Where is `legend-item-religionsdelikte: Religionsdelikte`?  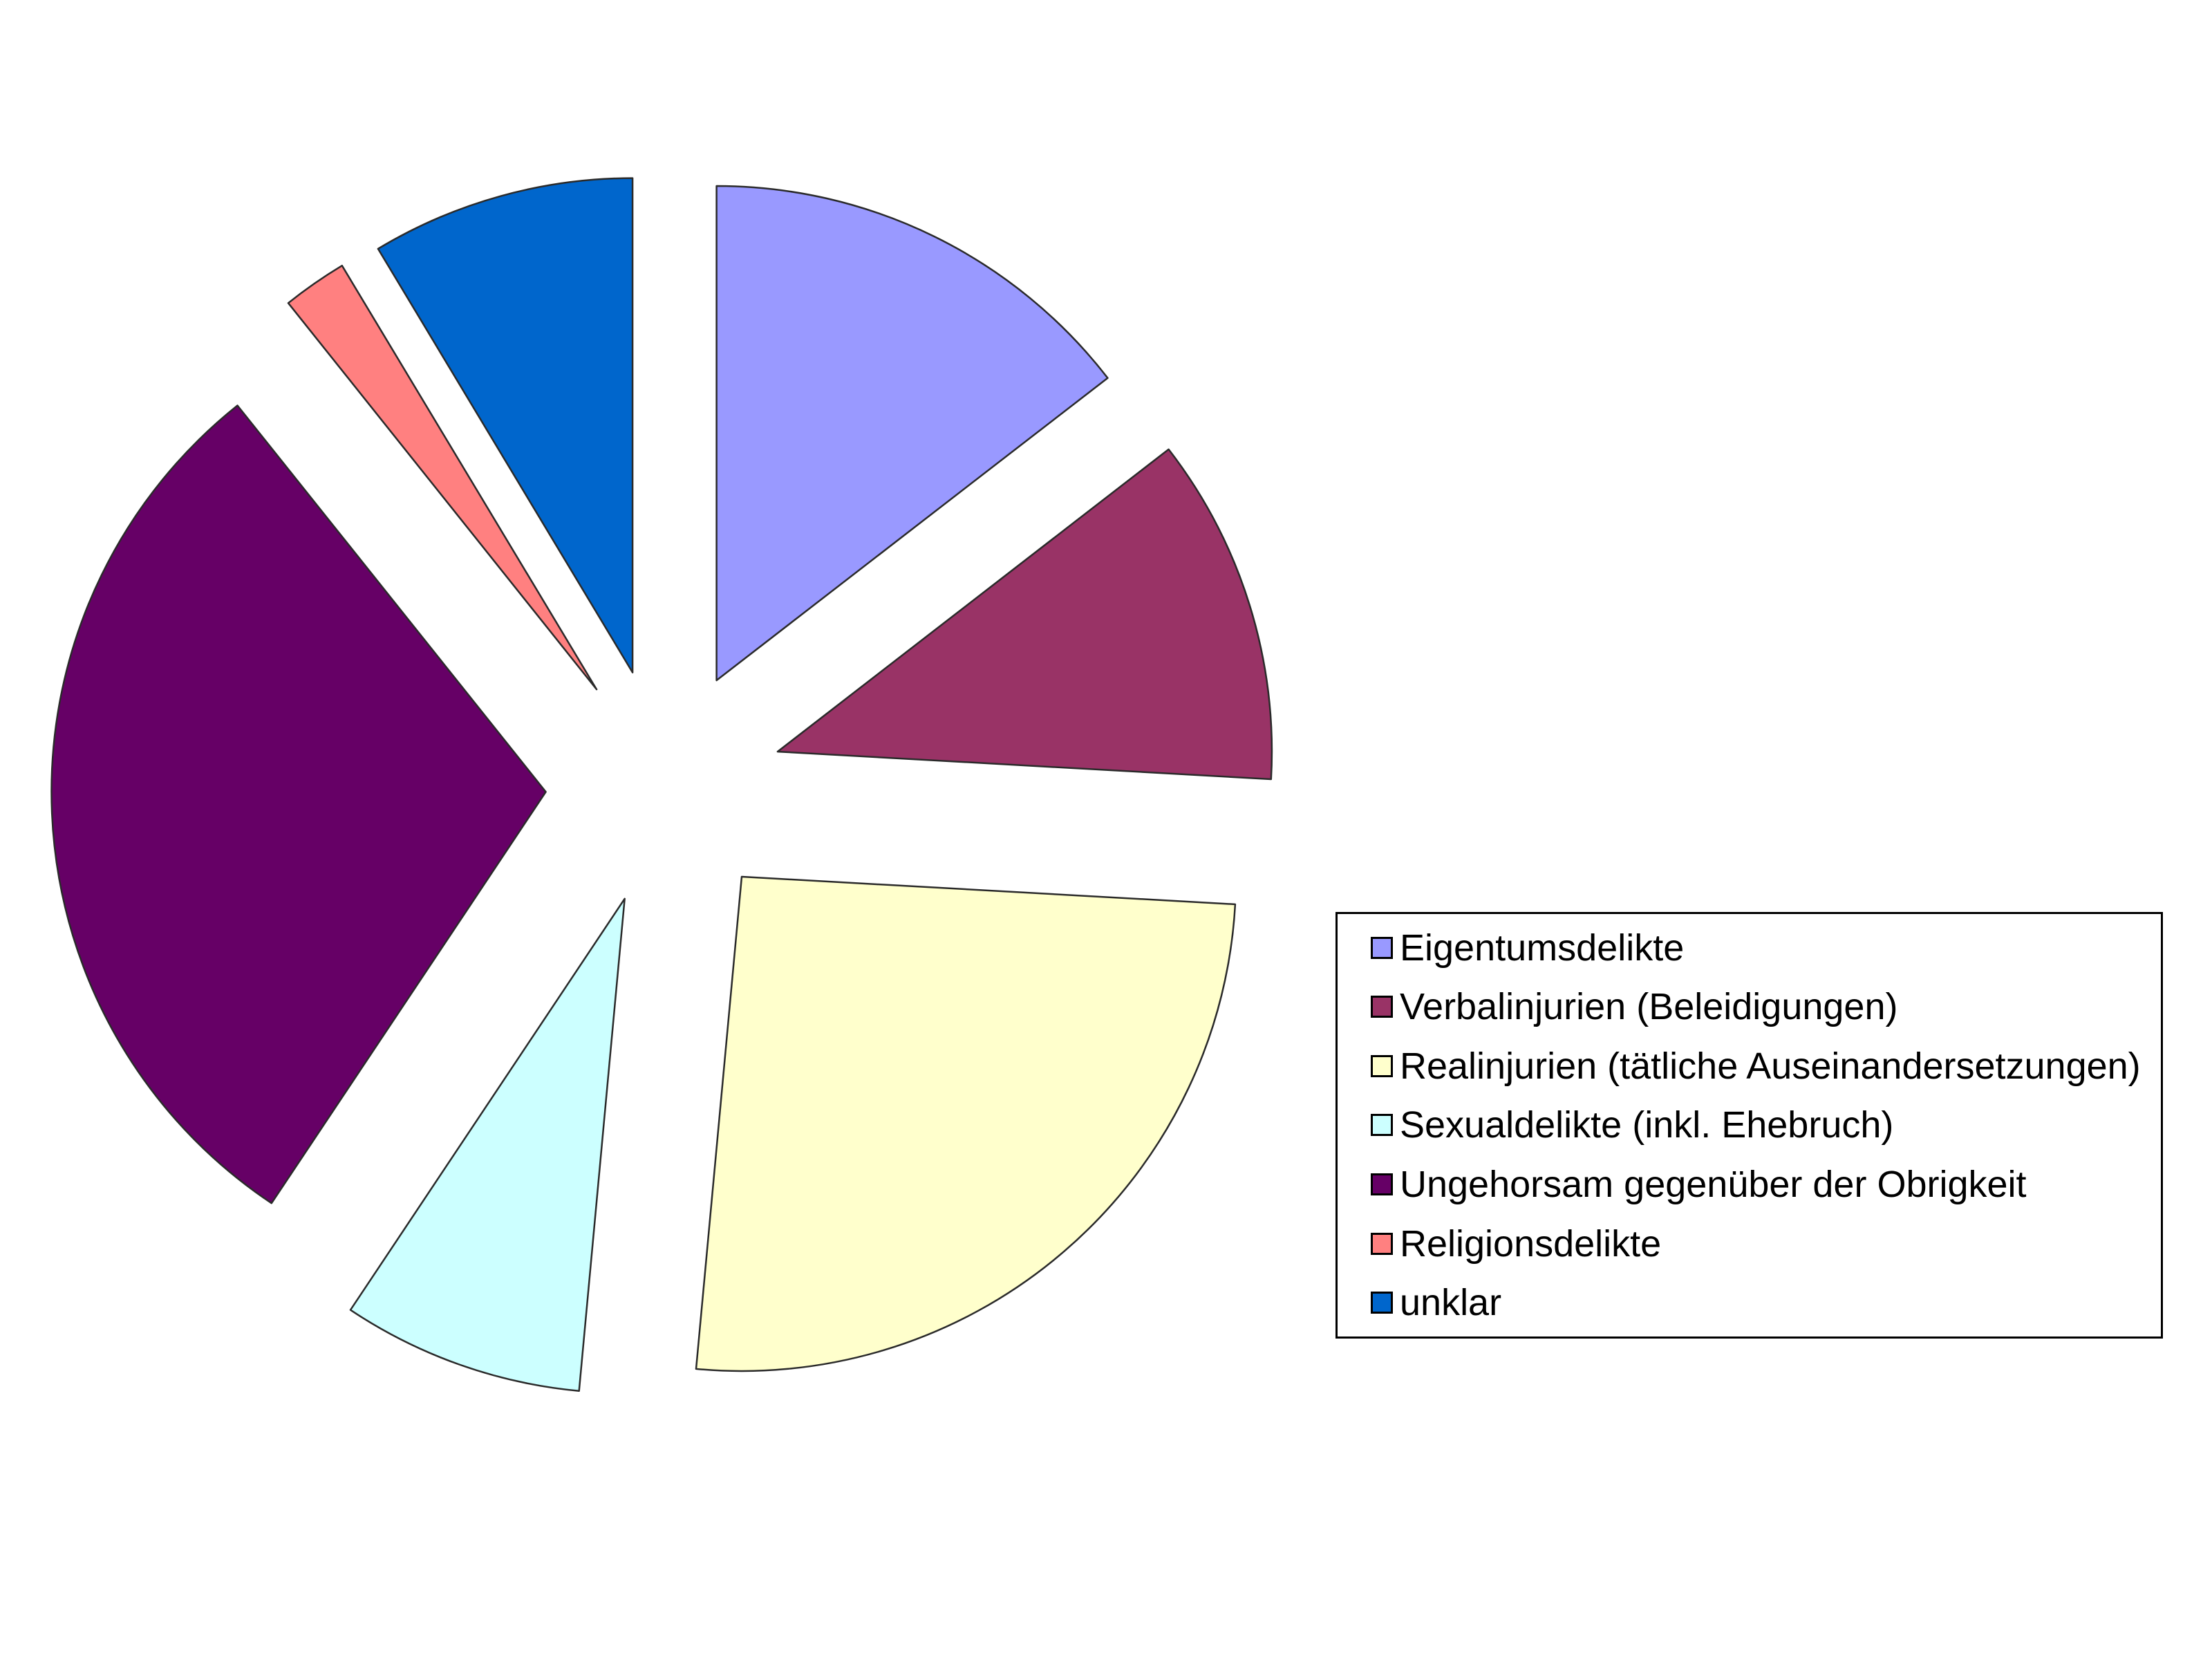 legend-item-religionsdelikte: Religionsdelikte is located at coordinates (1750, 1244).